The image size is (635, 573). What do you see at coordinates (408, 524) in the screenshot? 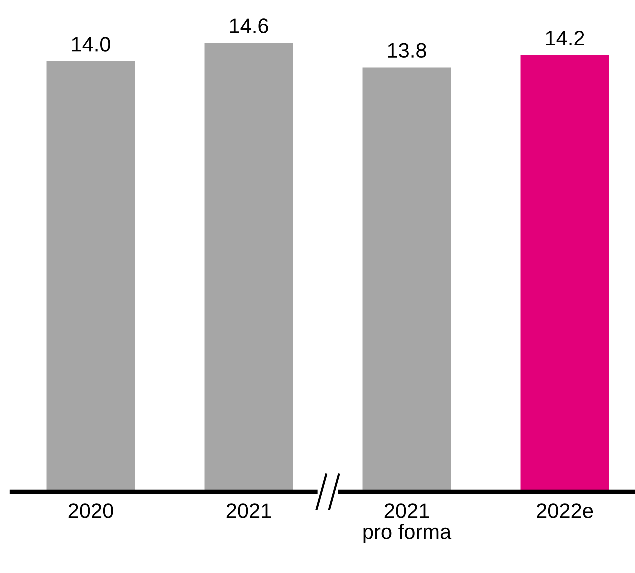
I see `x-tick-label: 2021 pro forma` at bounding box center [408, 524].